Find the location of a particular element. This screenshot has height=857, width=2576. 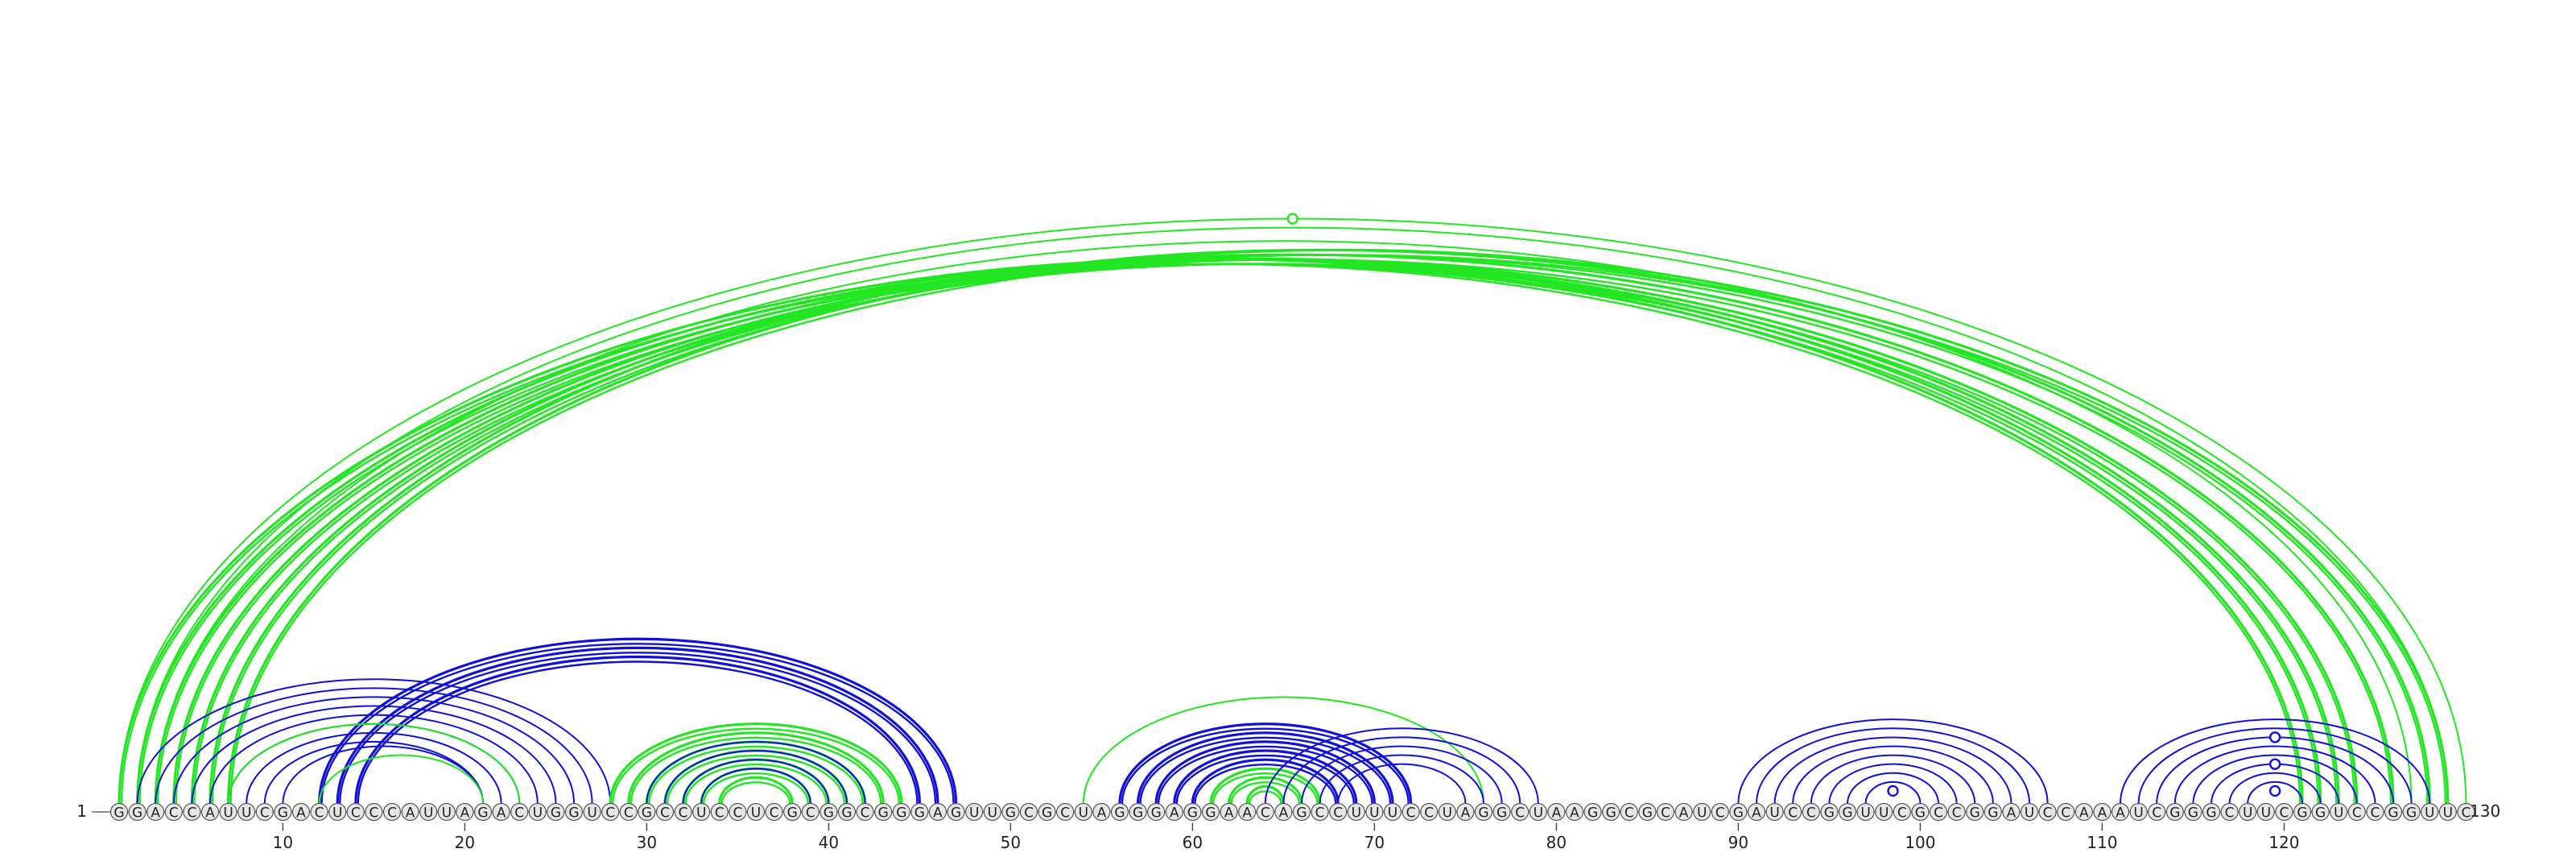

tick-label: 50 is located at coordinates (1011, 843).